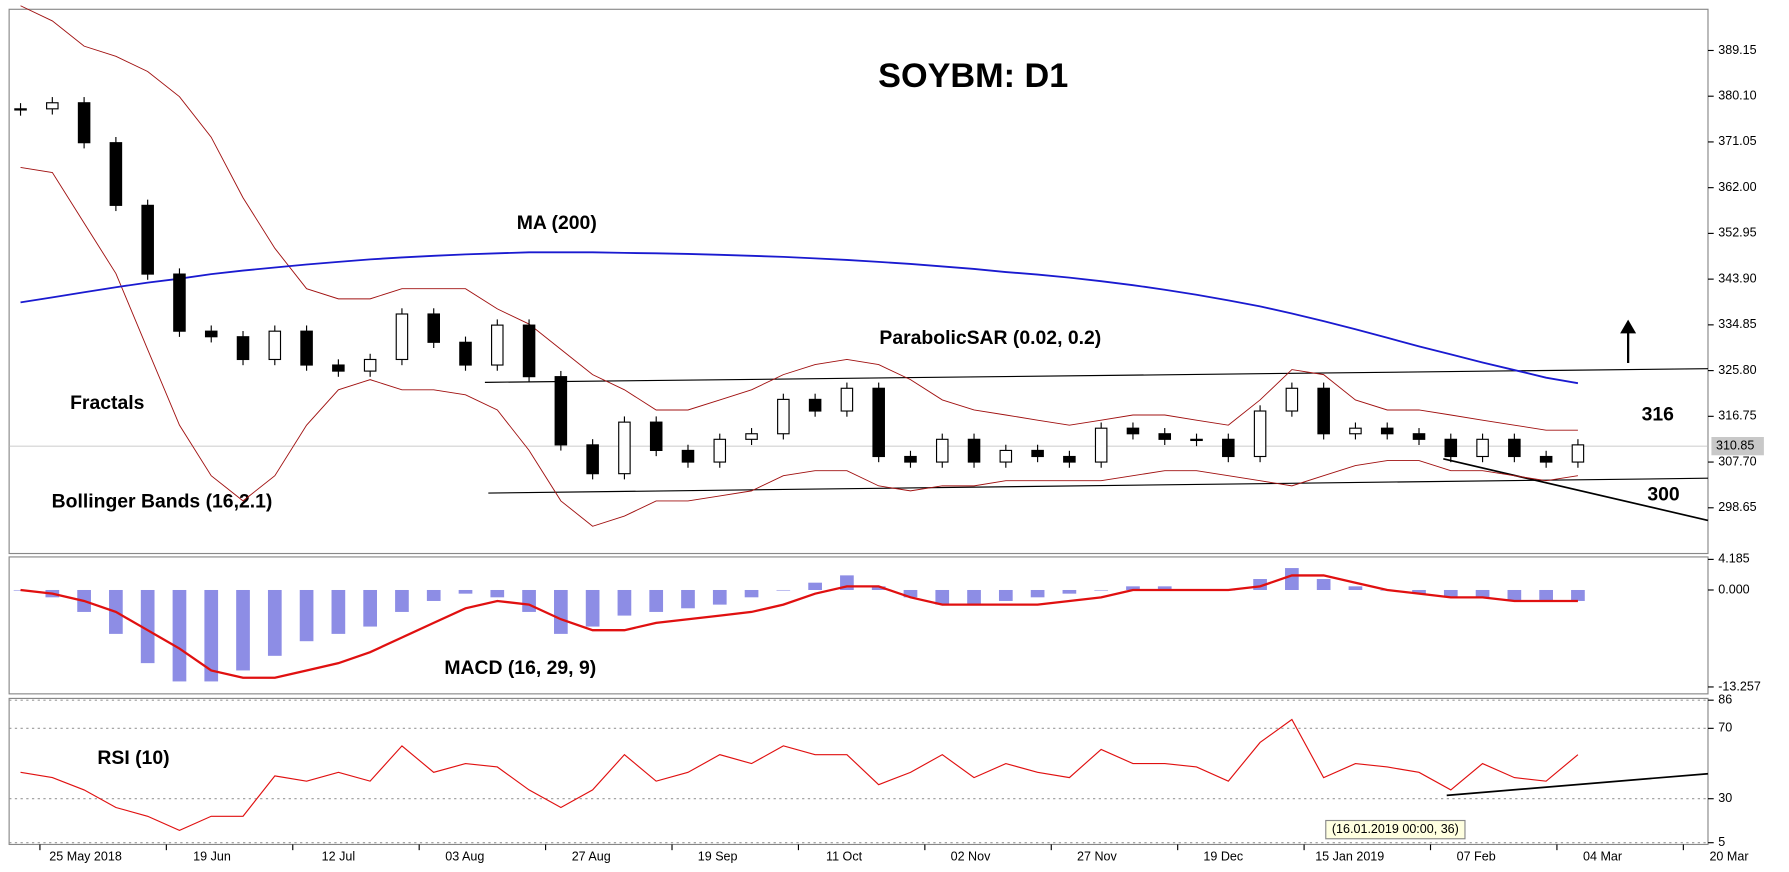 The width and height of the screenshot is (1789, 872). Describe the element at coordinates (718, 856) in the screenshot. I see `x-tick-label: 19 Sep` at that location.